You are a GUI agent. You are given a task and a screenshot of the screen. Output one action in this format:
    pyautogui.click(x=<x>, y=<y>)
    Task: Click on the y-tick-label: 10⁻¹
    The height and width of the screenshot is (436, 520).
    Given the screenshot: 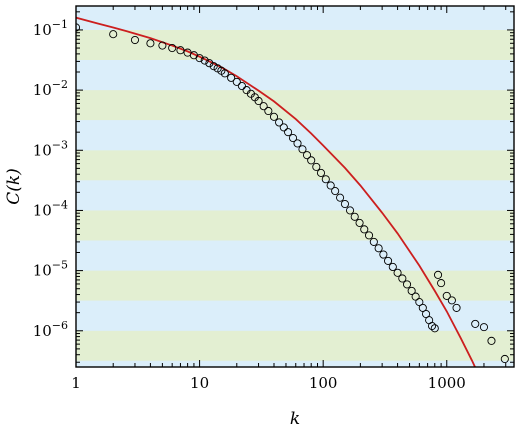 What is the action you would take?
    pyautogui.click(x=50, y=28)
    